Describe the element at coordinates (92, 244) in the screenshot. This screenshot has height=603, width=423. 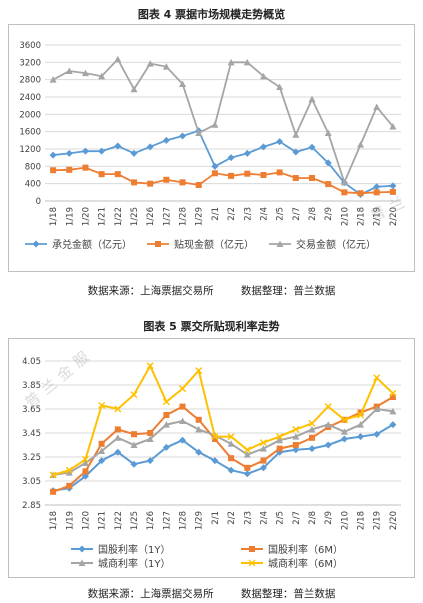
I see `legend-label: 承兑金额（亿元）` at that location.